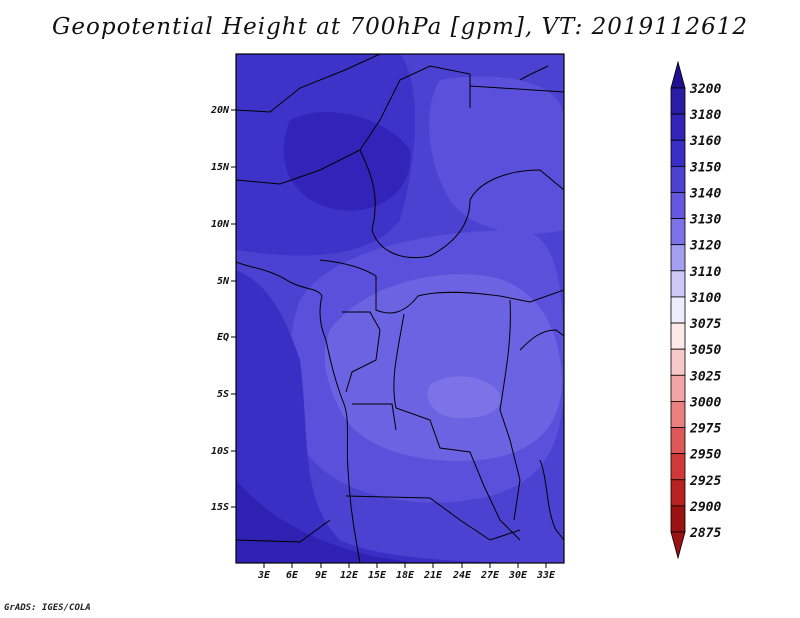  I want to click on border-malawi, so click(551, 500).